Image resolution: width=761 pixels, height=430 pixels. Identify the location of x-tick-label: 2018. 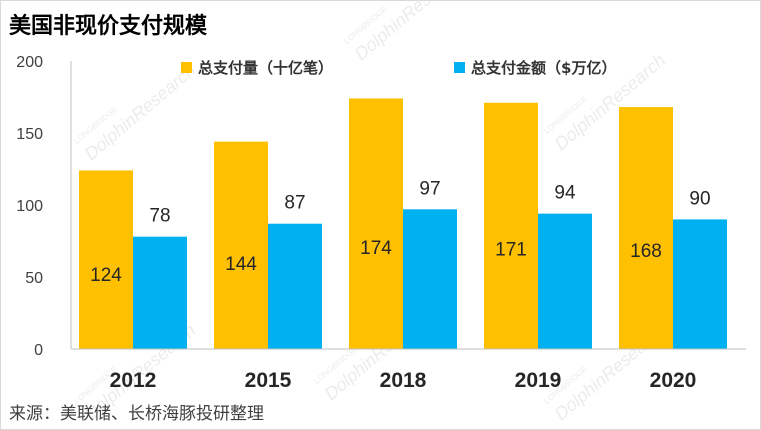
(403, 380).